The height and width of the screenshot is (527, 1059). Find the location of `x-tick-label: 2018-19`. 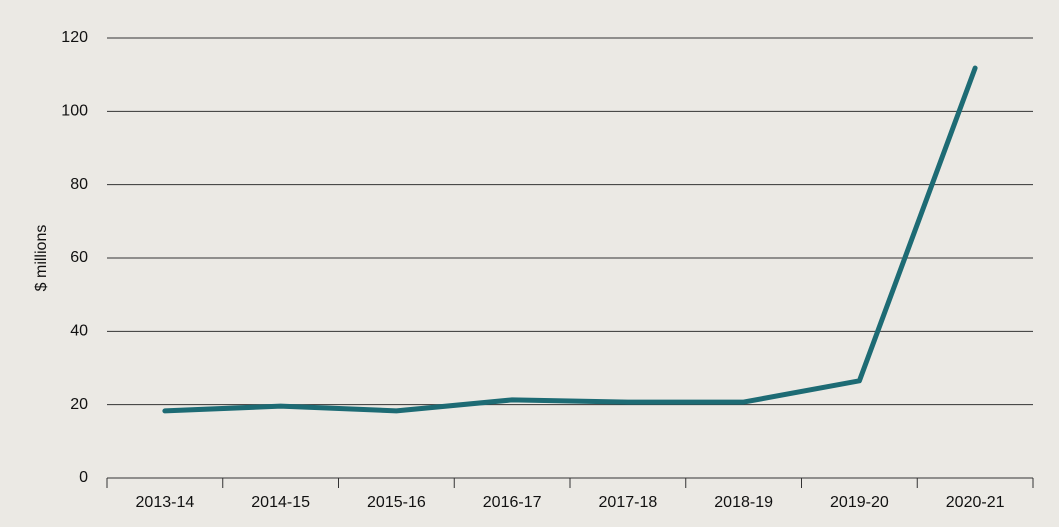

x-tick-label: 2018-19 is located at coordinates (743, 502).